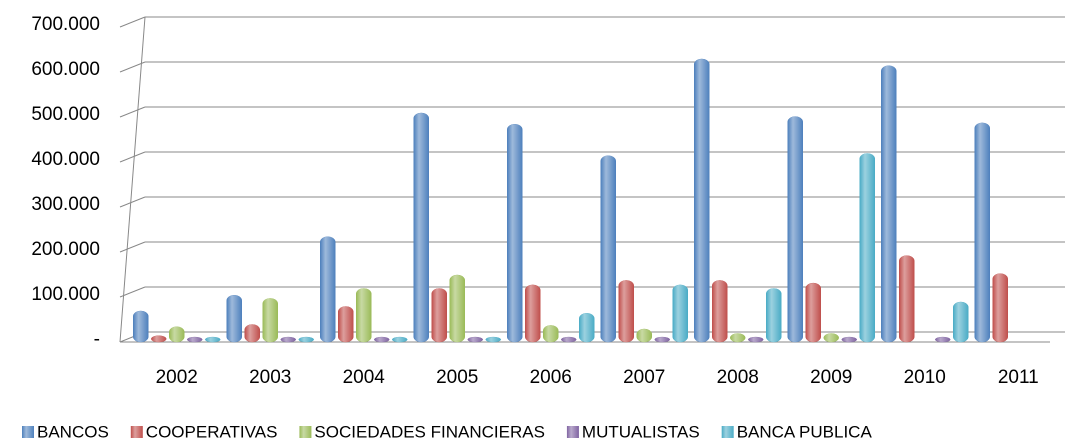 Image resolution: width=1071 pixels, height=444 pixels. Describe the element at coordinates (641, 431) in the screenshot. I see `legend-label: MUTUALISTAS` at that location.